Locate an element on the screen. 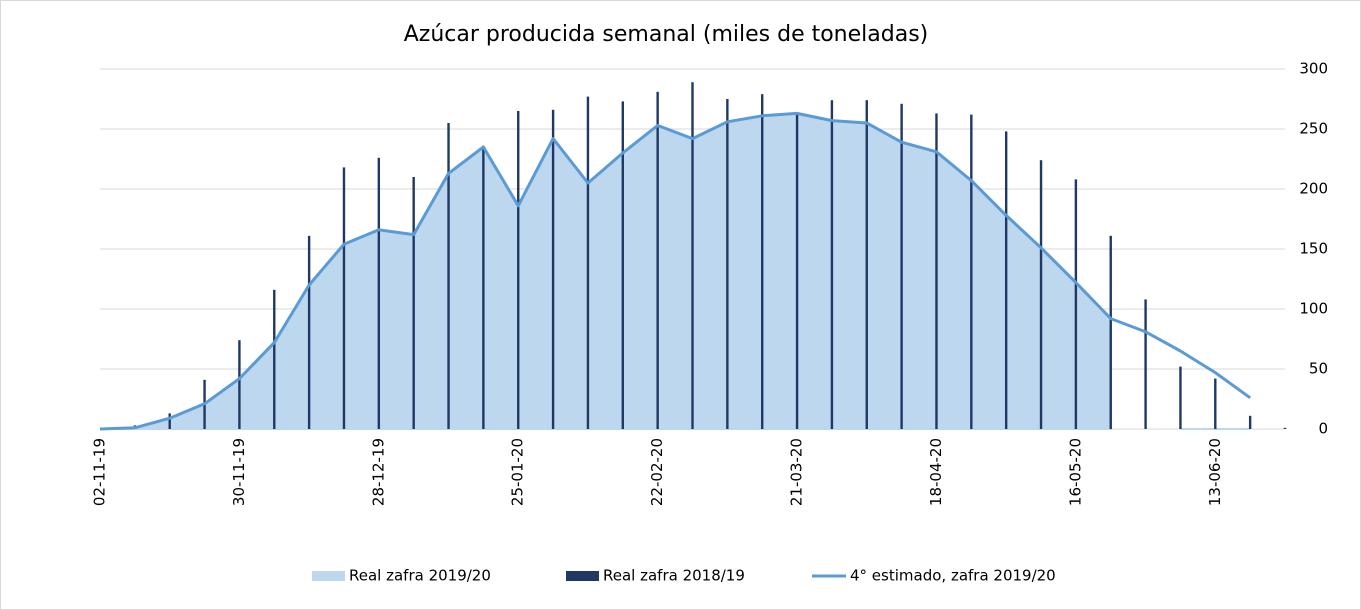  x-tick-label: 16-05-20 is located at coordinates (1075, 472).